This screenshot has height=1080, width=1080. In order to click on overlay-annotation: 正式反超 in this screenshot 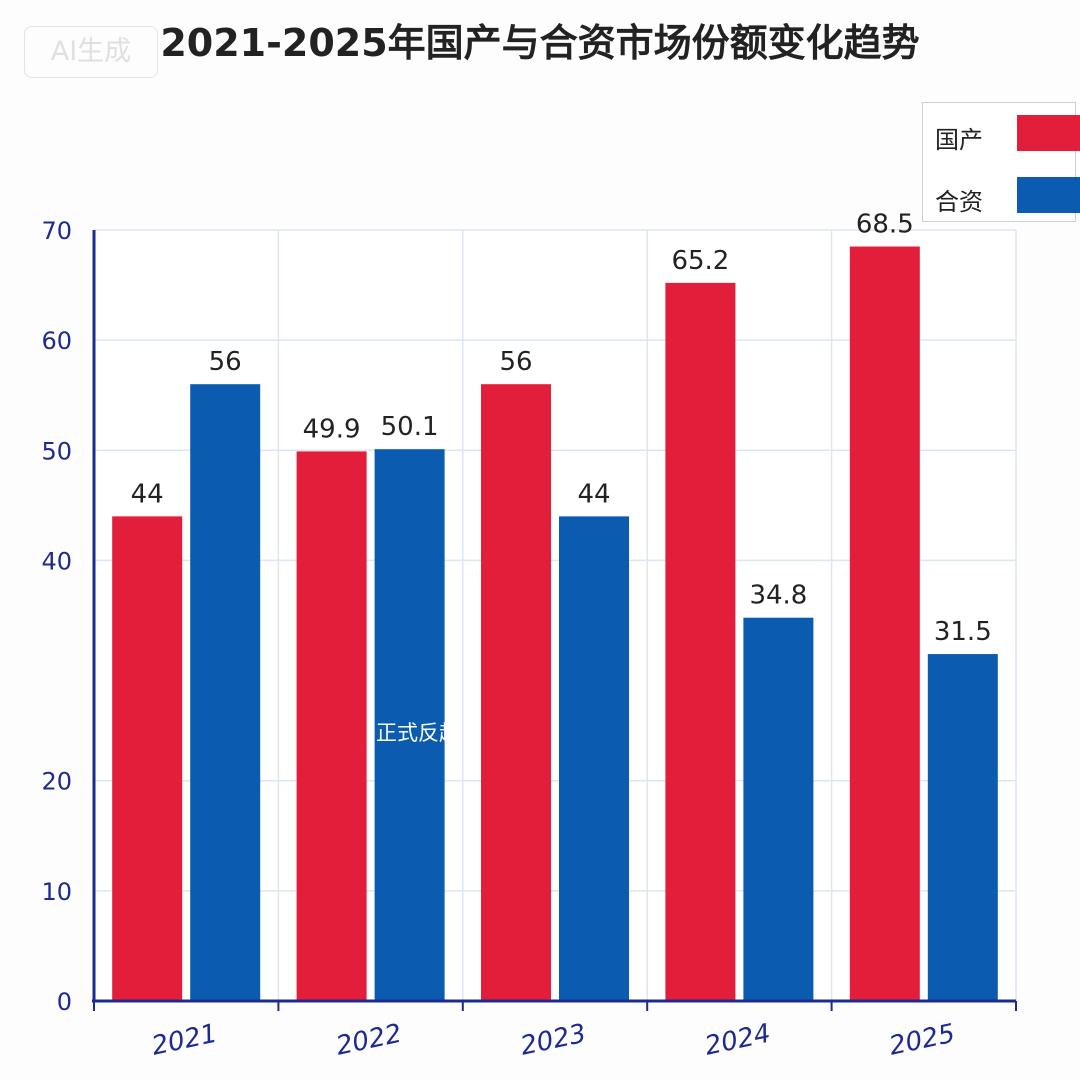, I will do `click(418, 733)`.